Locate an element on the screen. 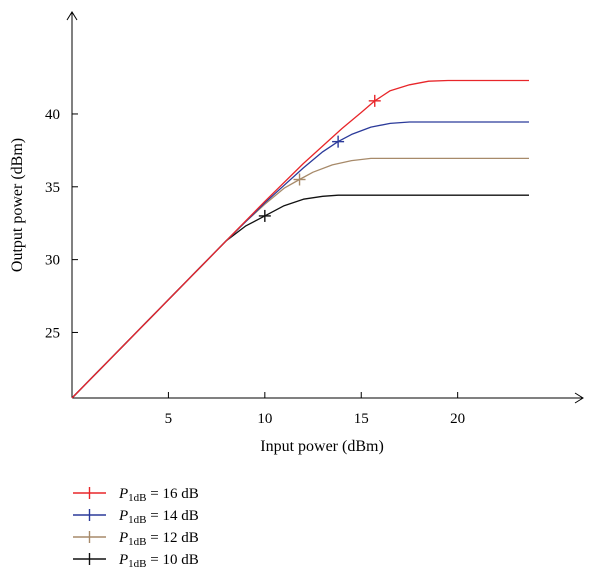 This screenshot has width=592, height=588. legend-label-0: P1dB = 16 dB is located at coordinates (158, 495).